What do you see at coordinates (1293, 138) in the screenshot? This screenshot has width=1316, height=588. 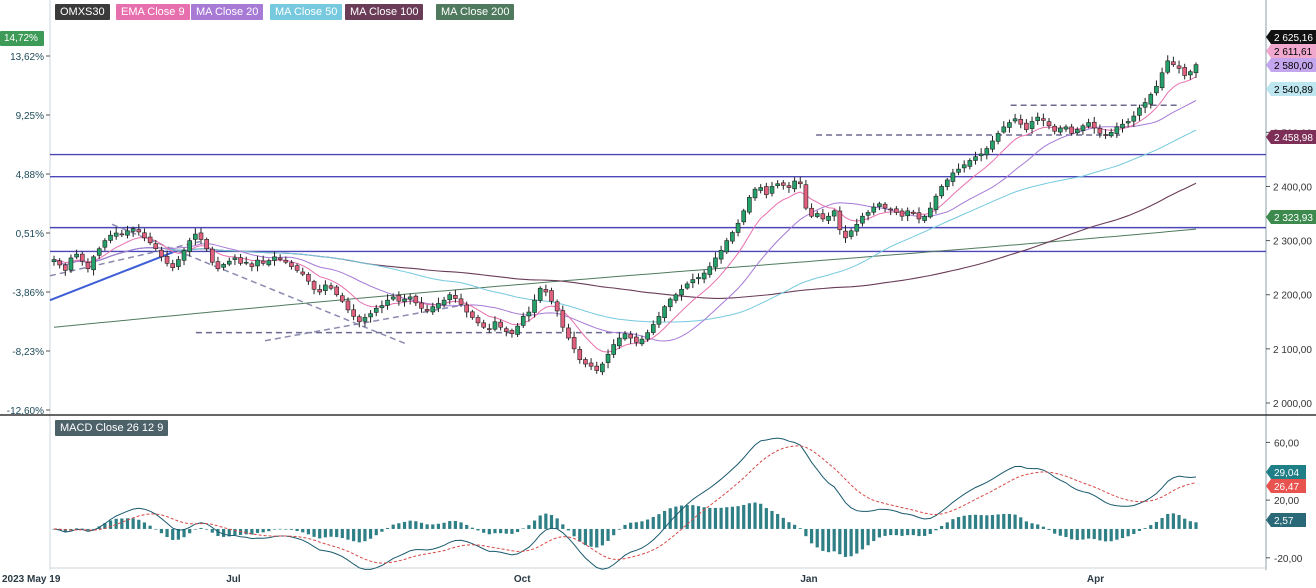 I see `price-badge-text: 2 458,98` at bounding box center [1293, 138].